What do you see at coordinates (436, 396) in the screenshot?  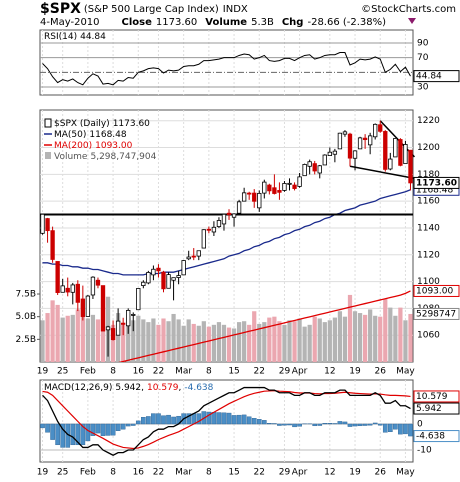 I see `signal-box` at bounding box center [436, 396].